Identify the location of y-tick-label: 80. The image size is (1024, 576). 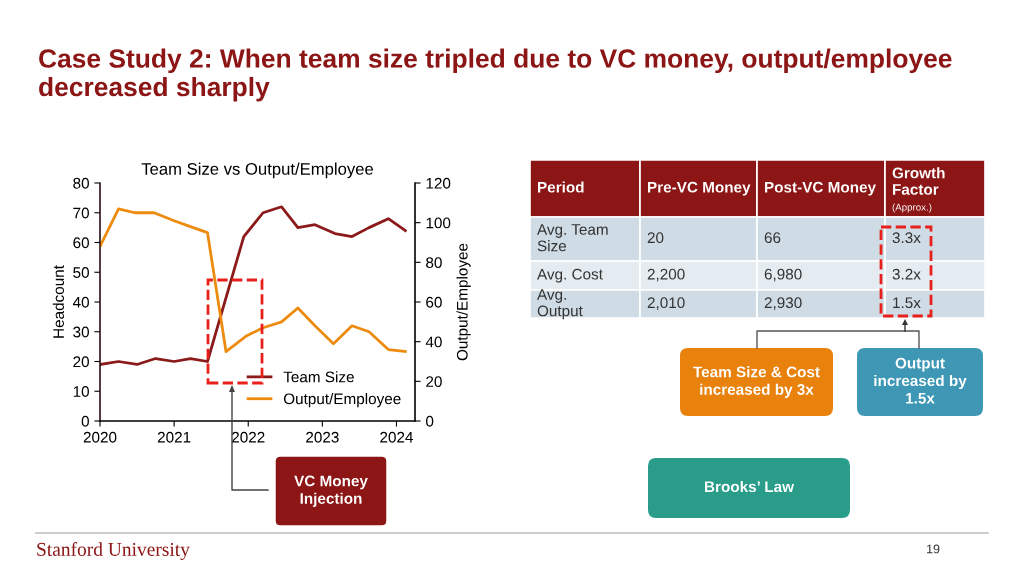
(81, 183).